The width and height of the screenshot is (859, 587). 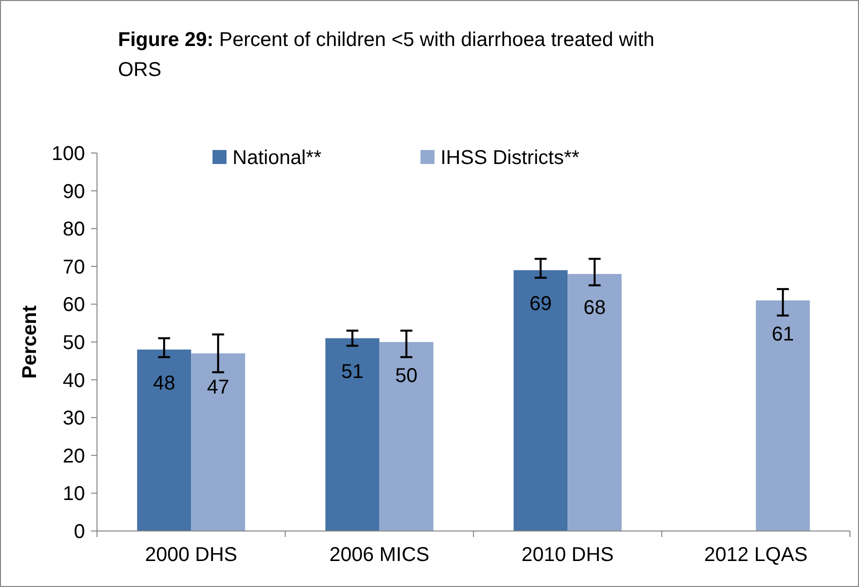 I want to click on y-tick-label: 80, so click(x=73, y=229).